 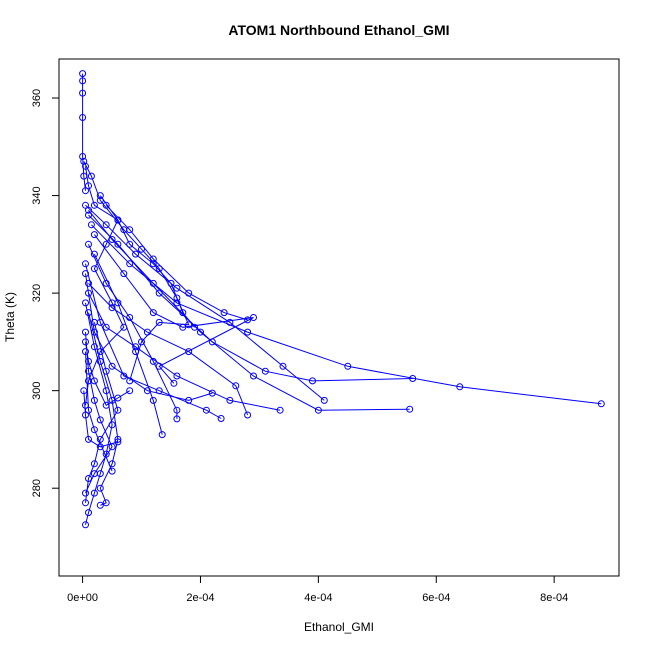 I want to click on y-tick-label: 280, so click(x=37, y=488).